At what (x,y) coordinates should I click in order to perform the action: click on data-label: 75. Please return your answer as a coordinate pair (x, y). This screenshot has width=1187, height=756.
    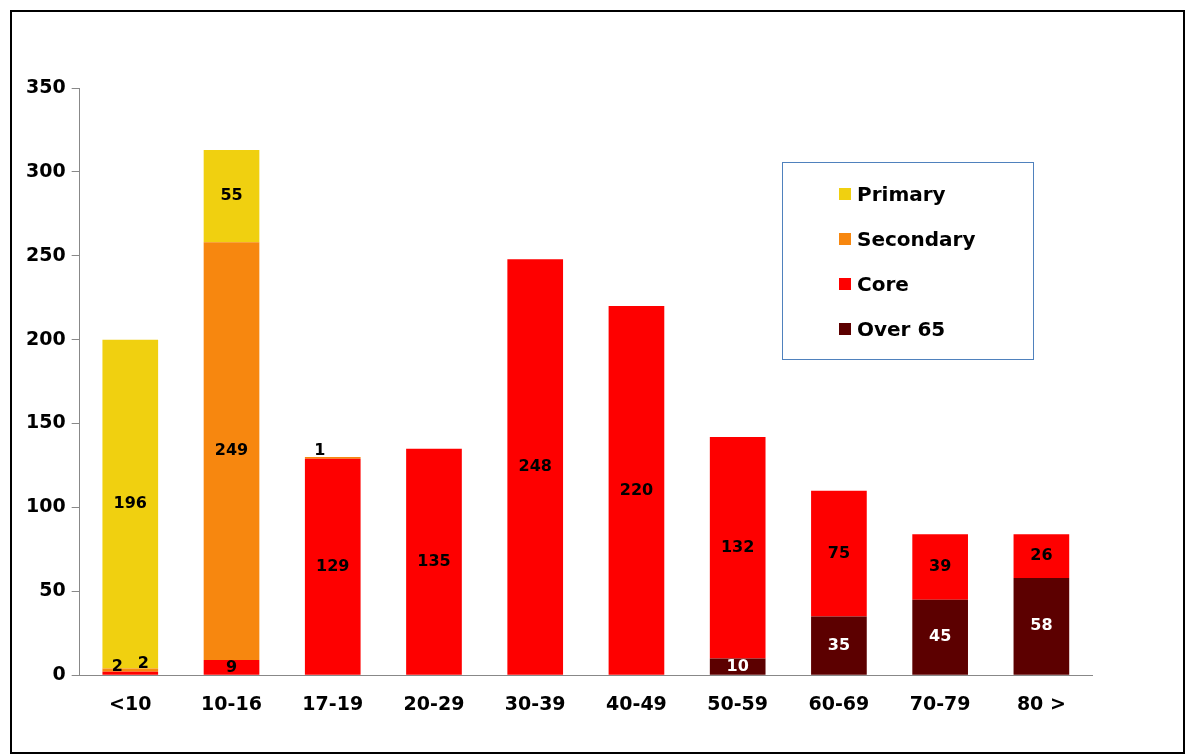
    Looking at the image, I should click on (839, 552).